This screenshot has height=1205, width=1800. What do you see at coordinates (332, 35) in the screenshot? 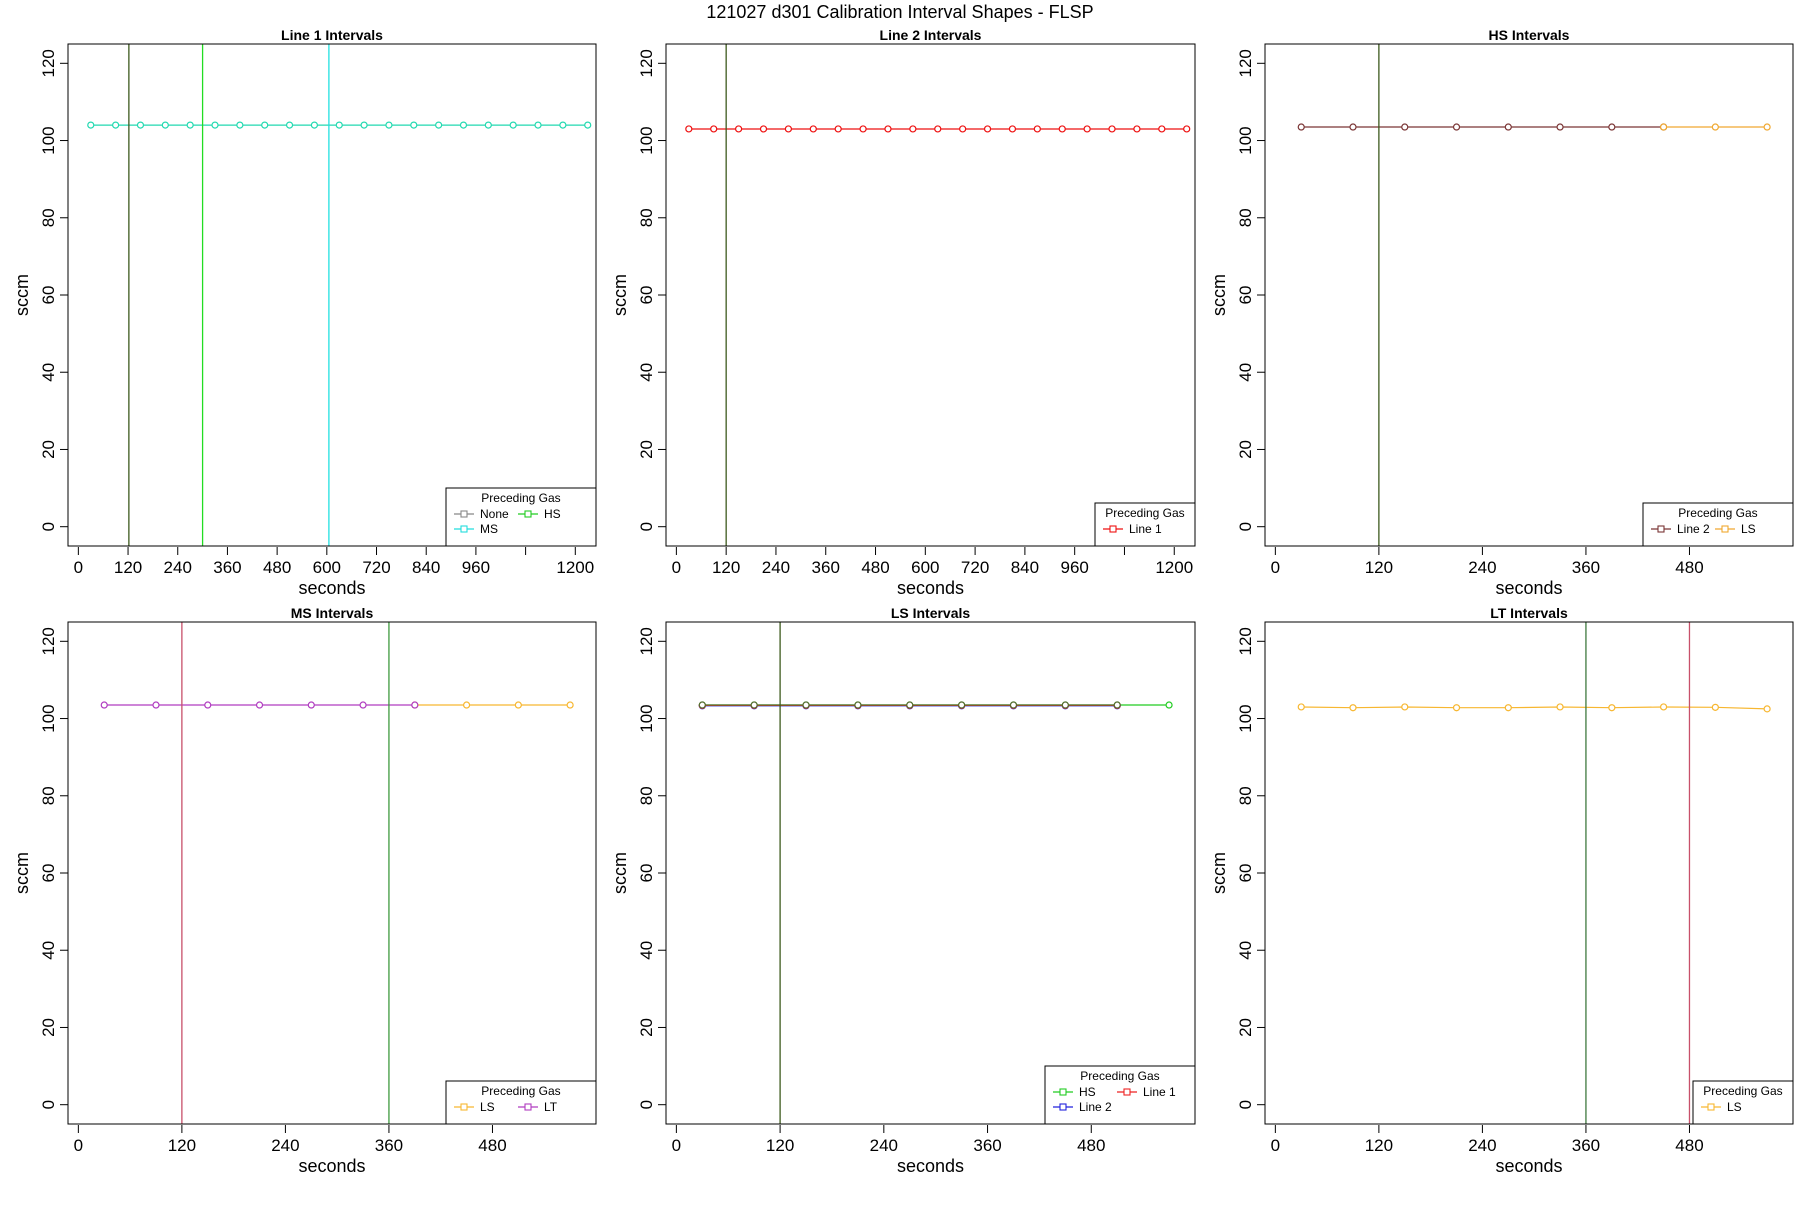
I see `panel-title: Line 1 Intervals` at bounding box center [332, 35].